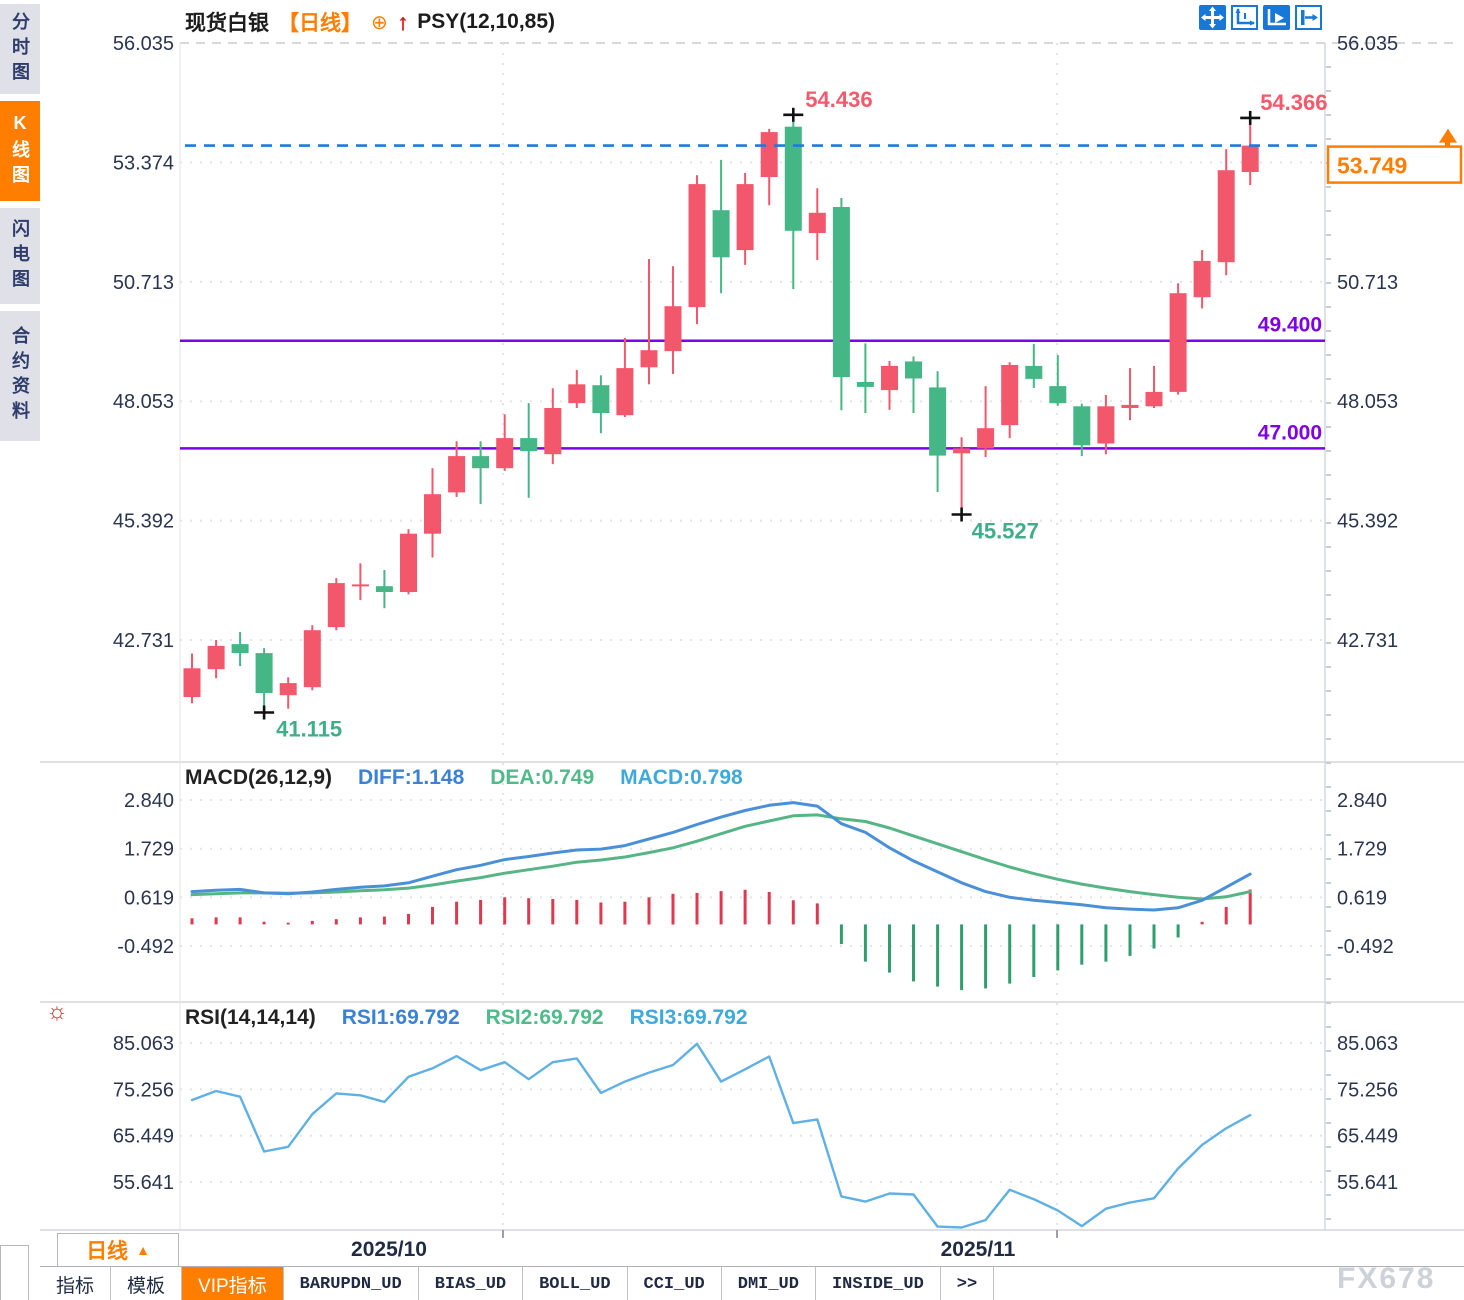 The height and width of the screenshot is (1300, 1464). I want to click on axis-scale-icon, so click(1244, 17).